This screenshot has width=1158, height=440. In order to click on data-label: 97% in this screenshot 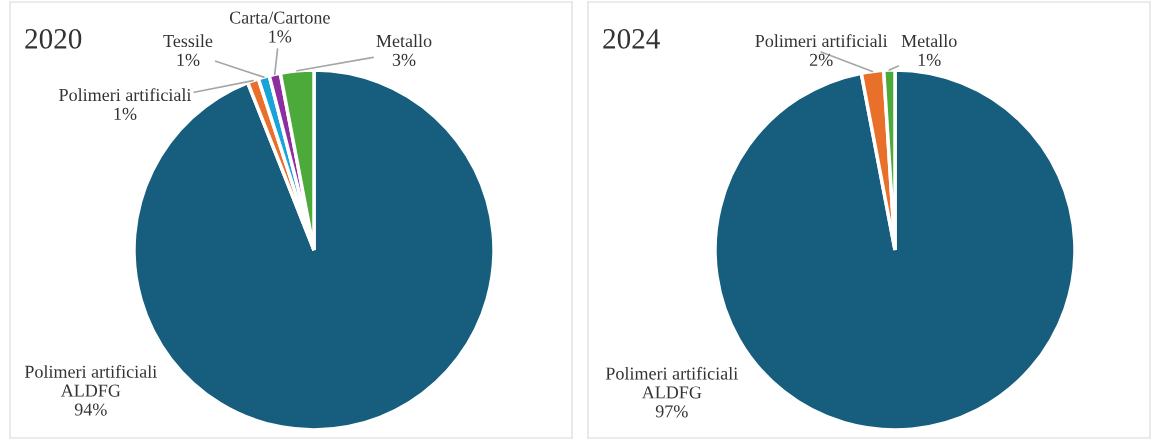, I will do `click(671, 411)`.